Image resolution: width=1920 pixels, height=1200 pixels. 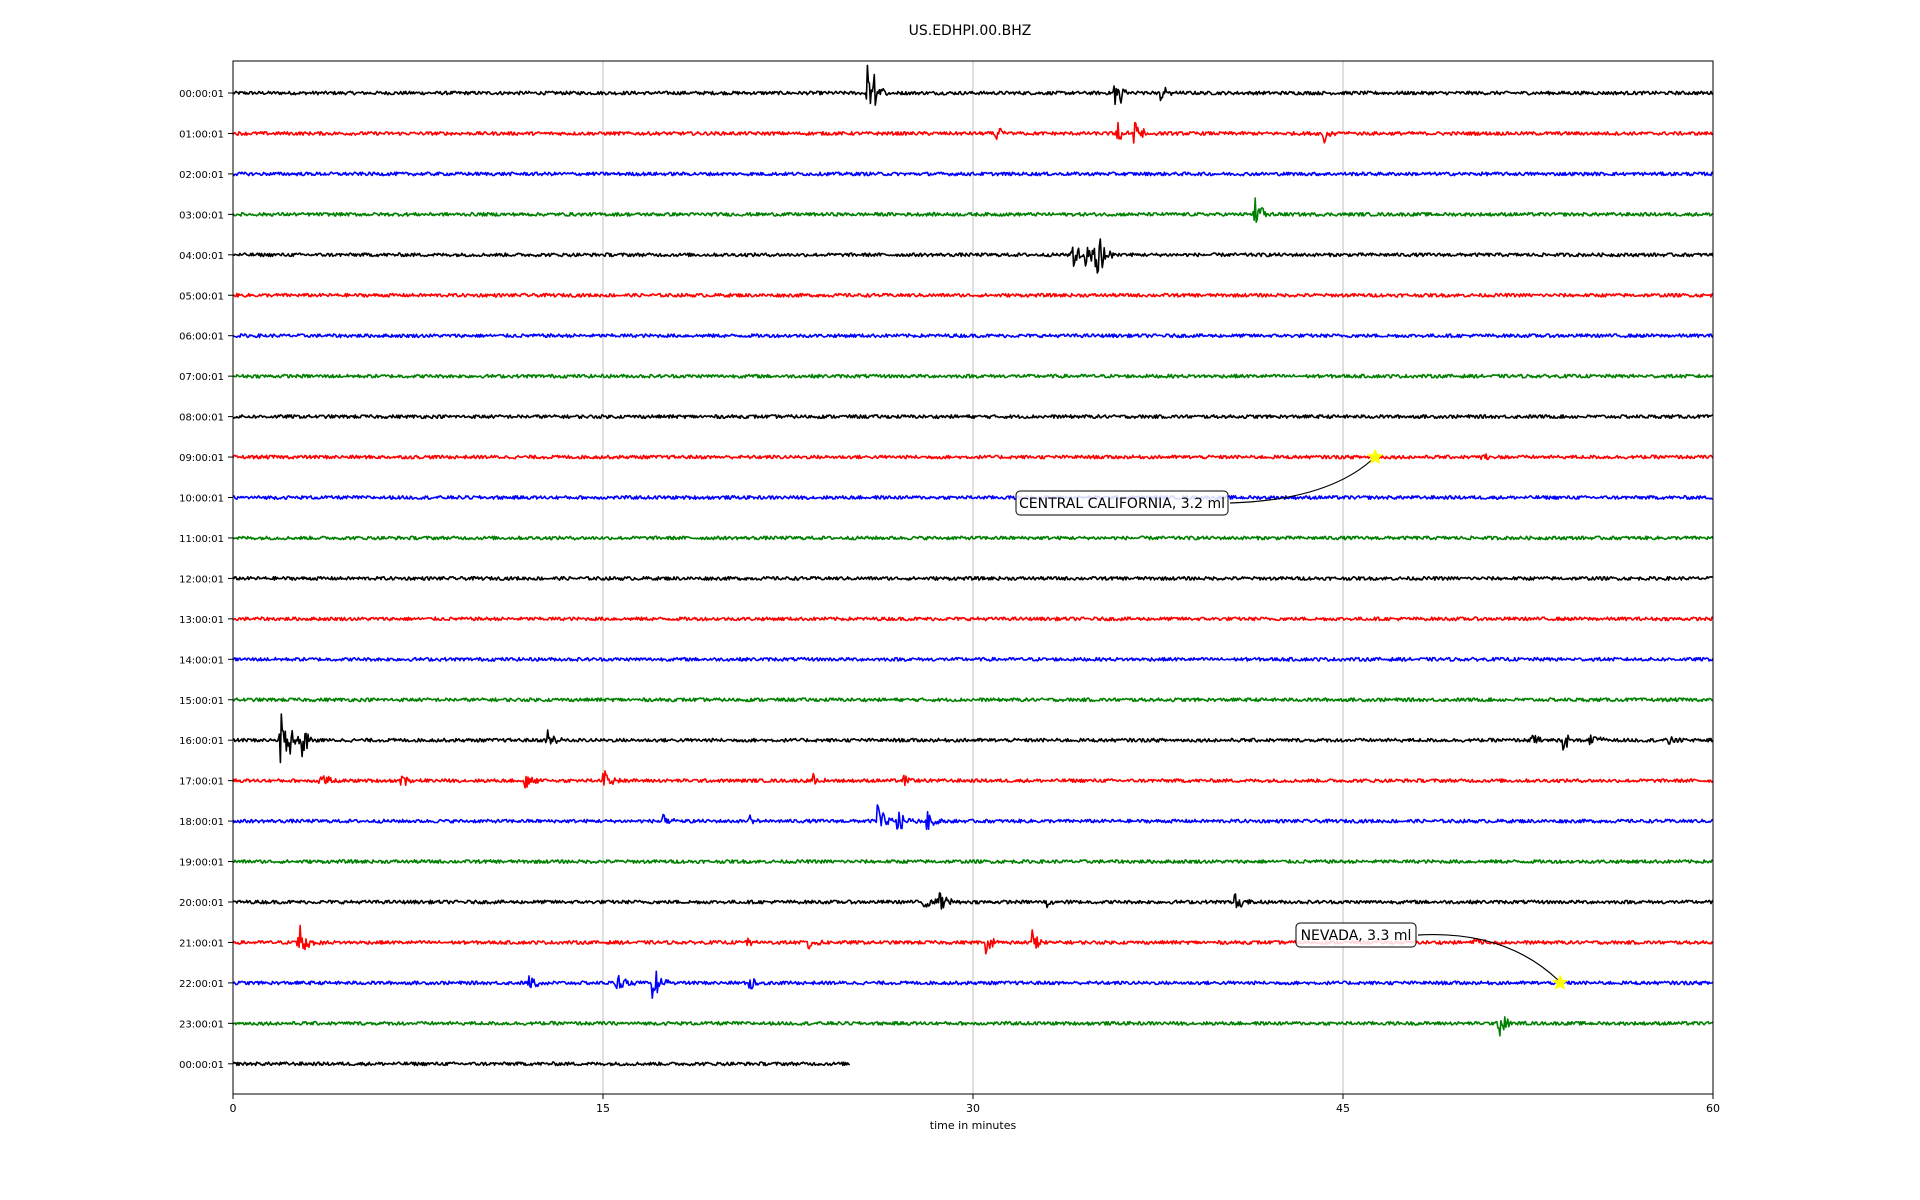 What do you see at coordinates (201, 984) in the screenshot?
I see `row-label: 22:00:01` at bounding box center [201, 984].